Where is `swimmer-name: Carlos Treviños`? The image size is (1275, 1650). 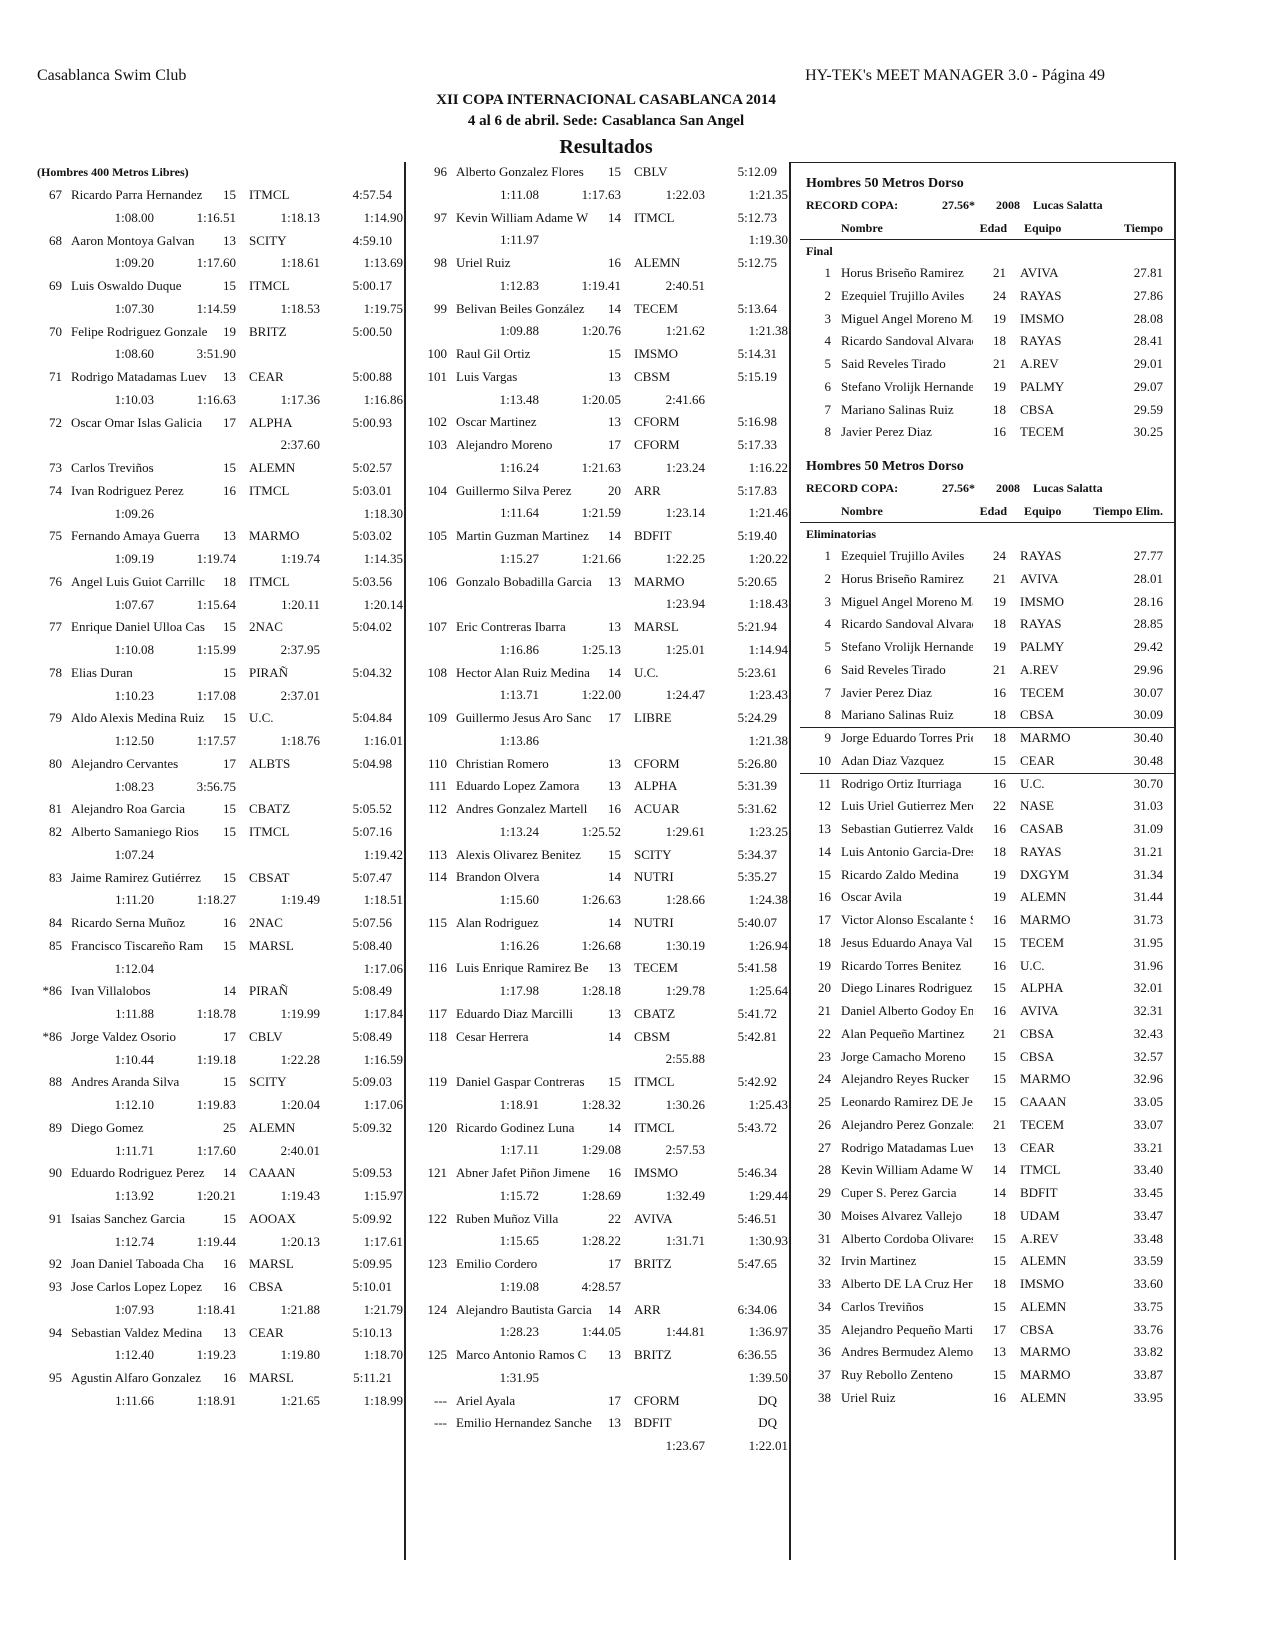
swimmer-name: Carlos Treviños is located at coordinates (882, 1306).